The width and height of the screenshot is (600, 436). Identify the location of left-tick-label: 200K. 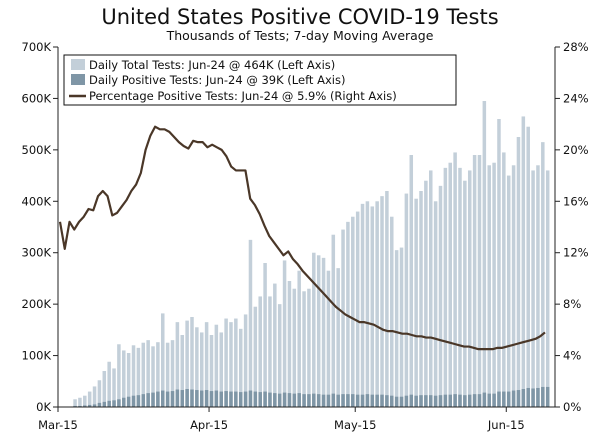
(37, 304).